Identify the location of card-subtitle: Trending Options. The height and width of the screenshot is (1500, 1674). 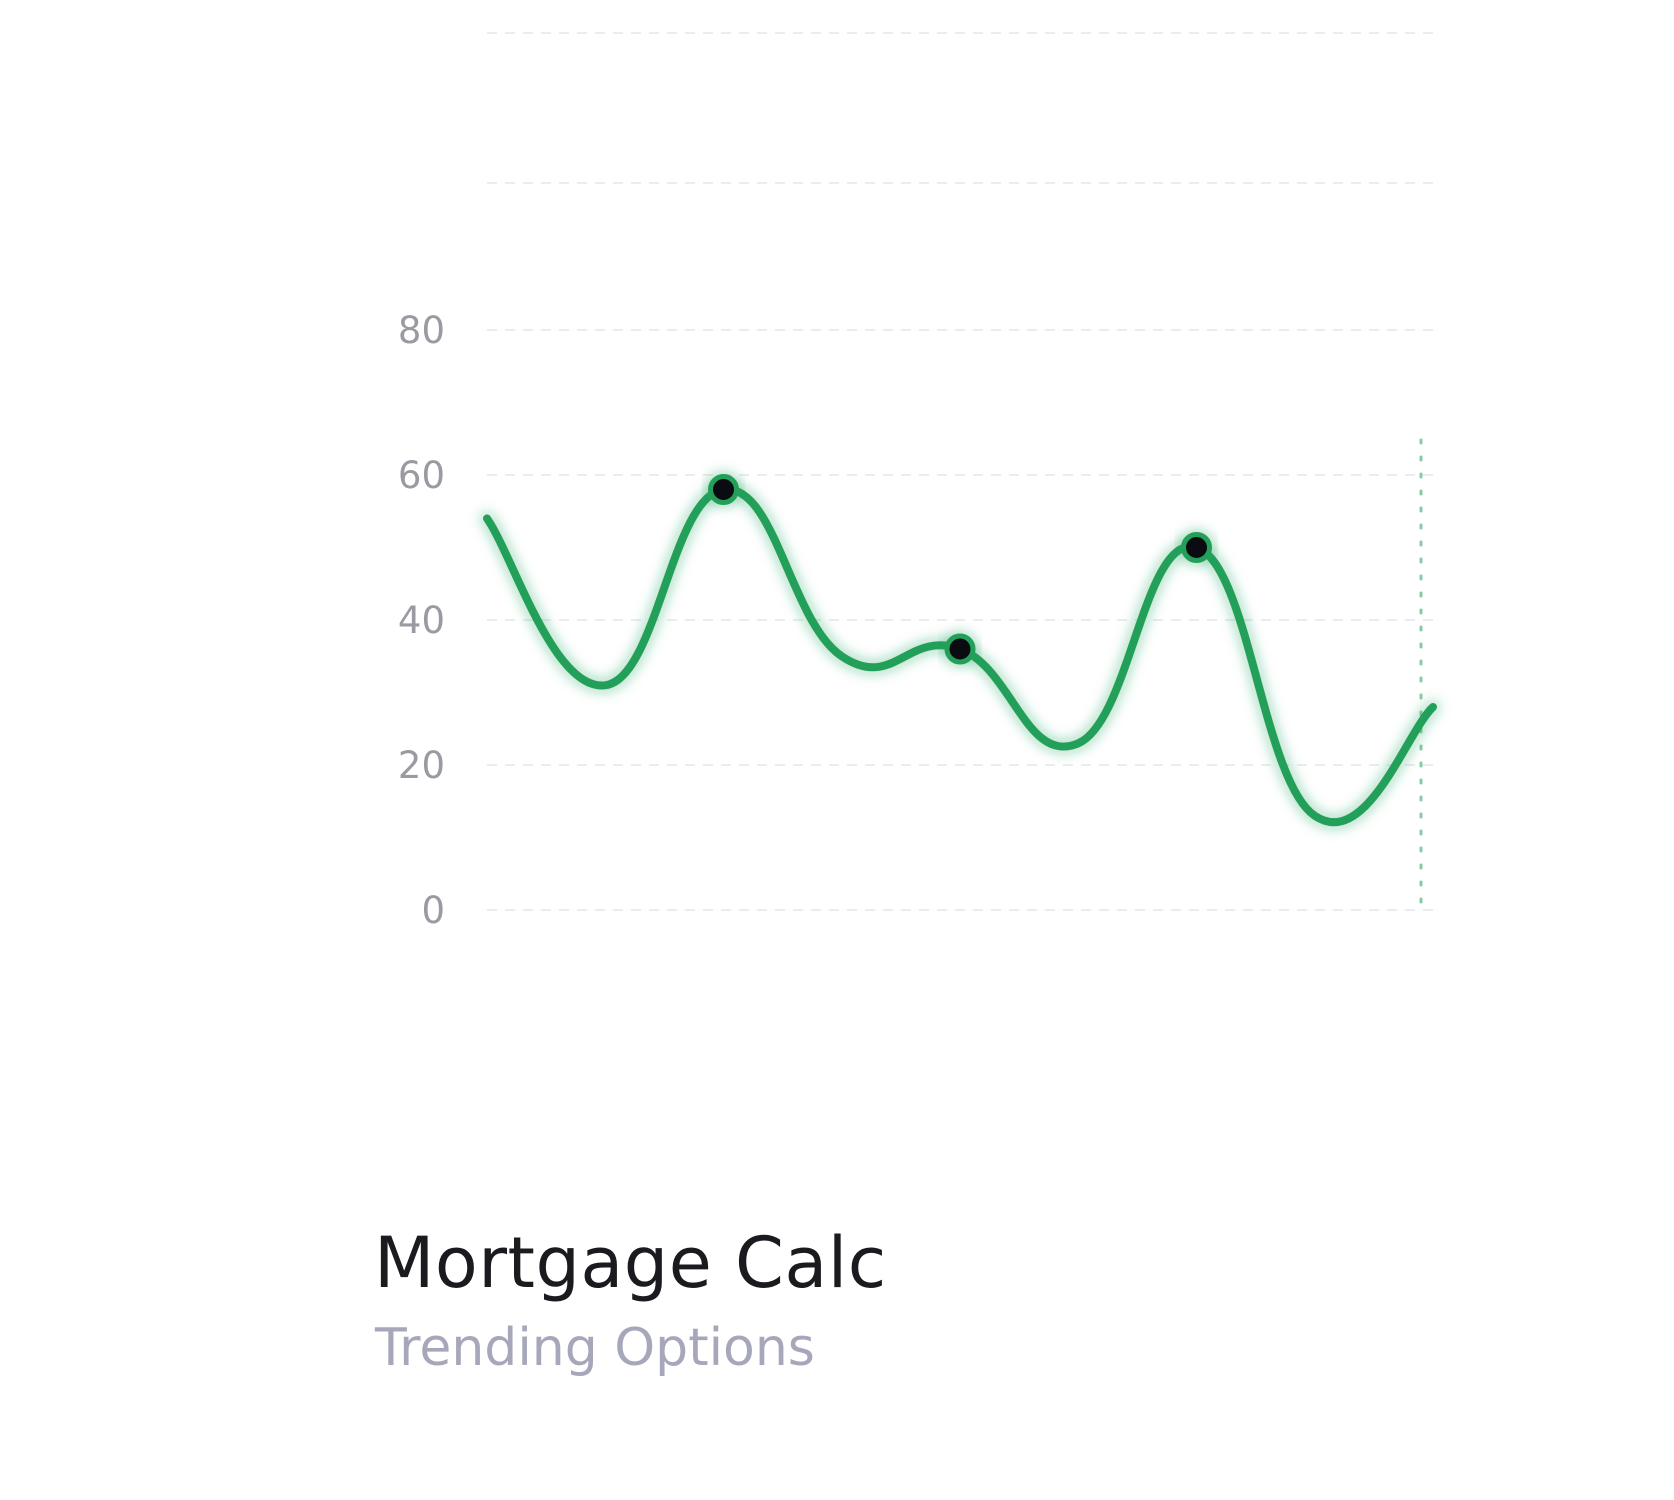
(595, 1348).